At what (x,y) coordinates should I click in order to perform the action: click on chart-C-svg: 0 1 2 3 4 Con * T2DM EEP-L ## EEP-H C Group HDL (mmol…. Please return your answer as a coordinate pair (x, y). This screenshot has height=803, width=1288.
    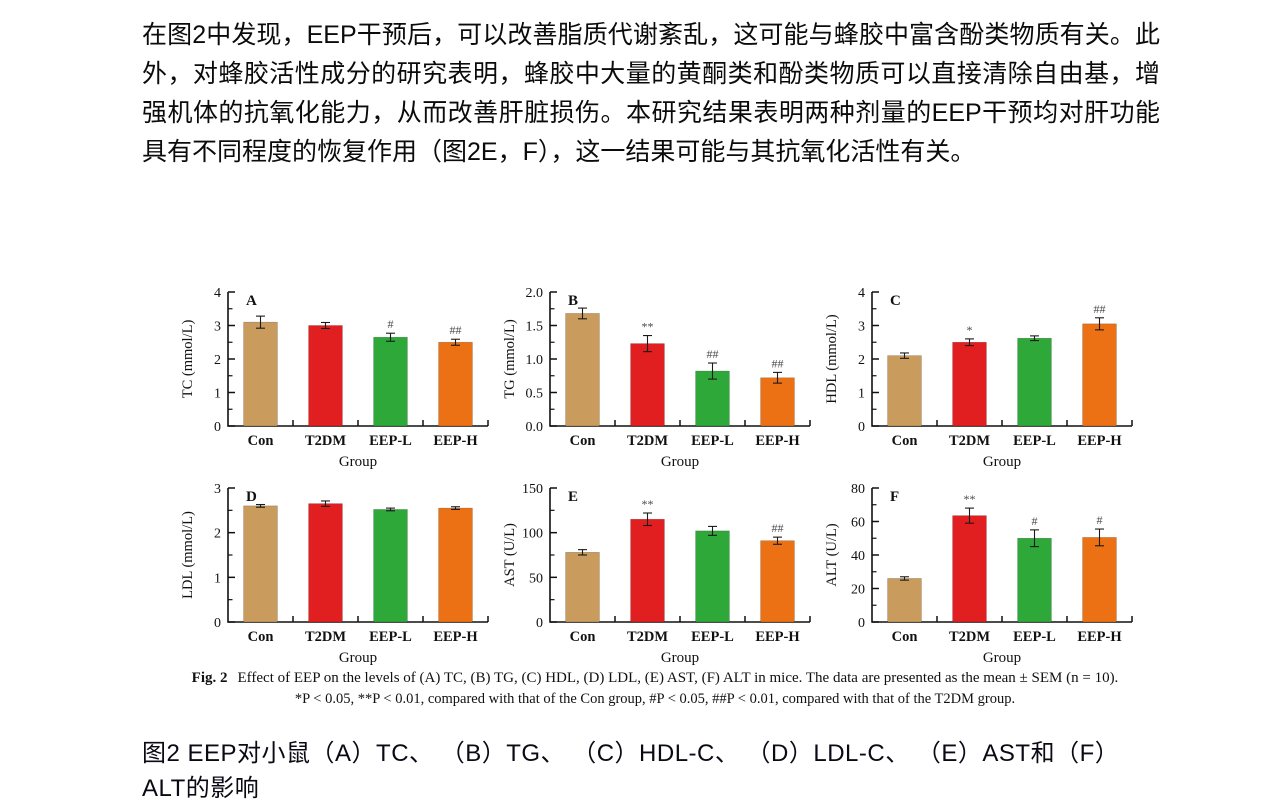
    Looking at the image, I should click on (978, 378).